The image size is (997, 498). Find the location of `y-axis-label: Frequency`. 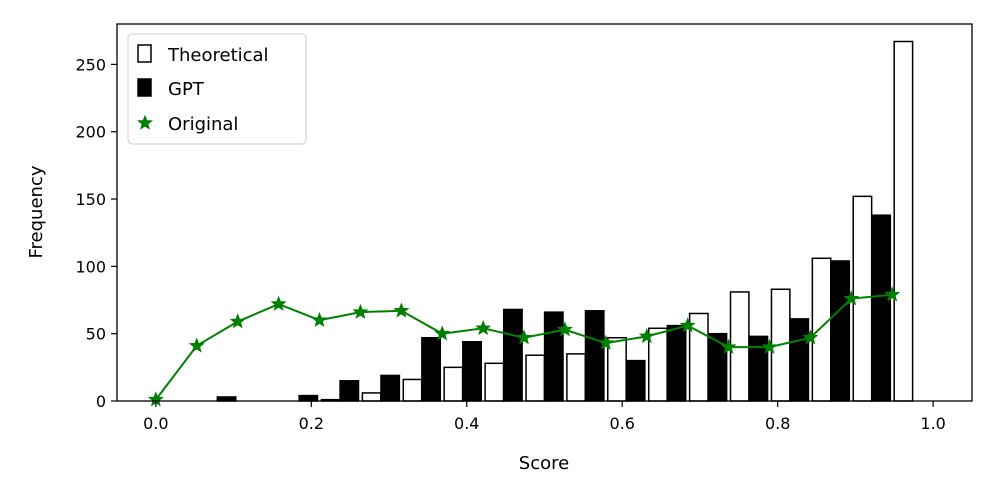

y-axis-label: Frequency is located at coordinates (36, 211).